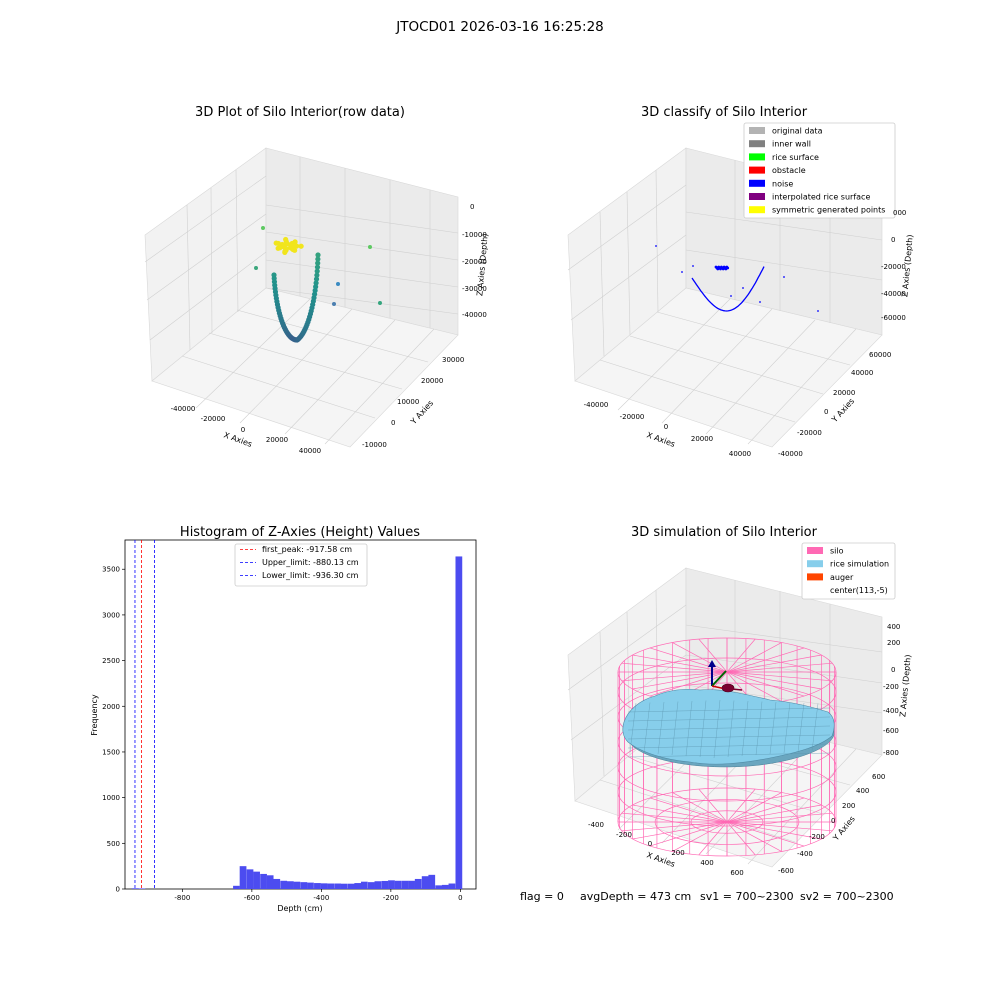 The width and height of the screenshot is (1000, 1000). What do you see at coordinates (862, 791) in the screenshot?
I see `sim-y-tick: 400` at bounding box center [862, 791].